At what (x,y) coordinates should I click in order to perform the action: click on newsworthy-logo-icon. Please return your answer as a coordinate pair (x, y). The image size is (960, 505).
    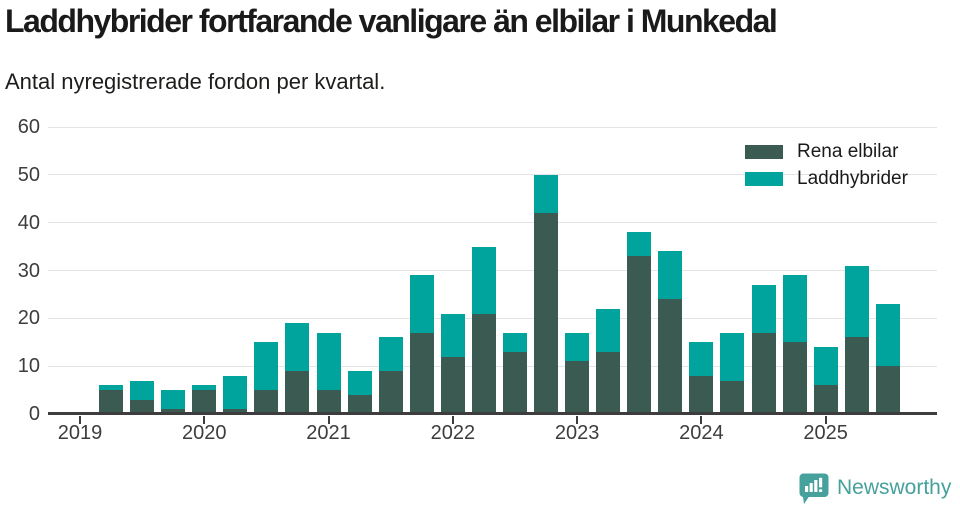
    Looking at the image, I should click on (814, 488).